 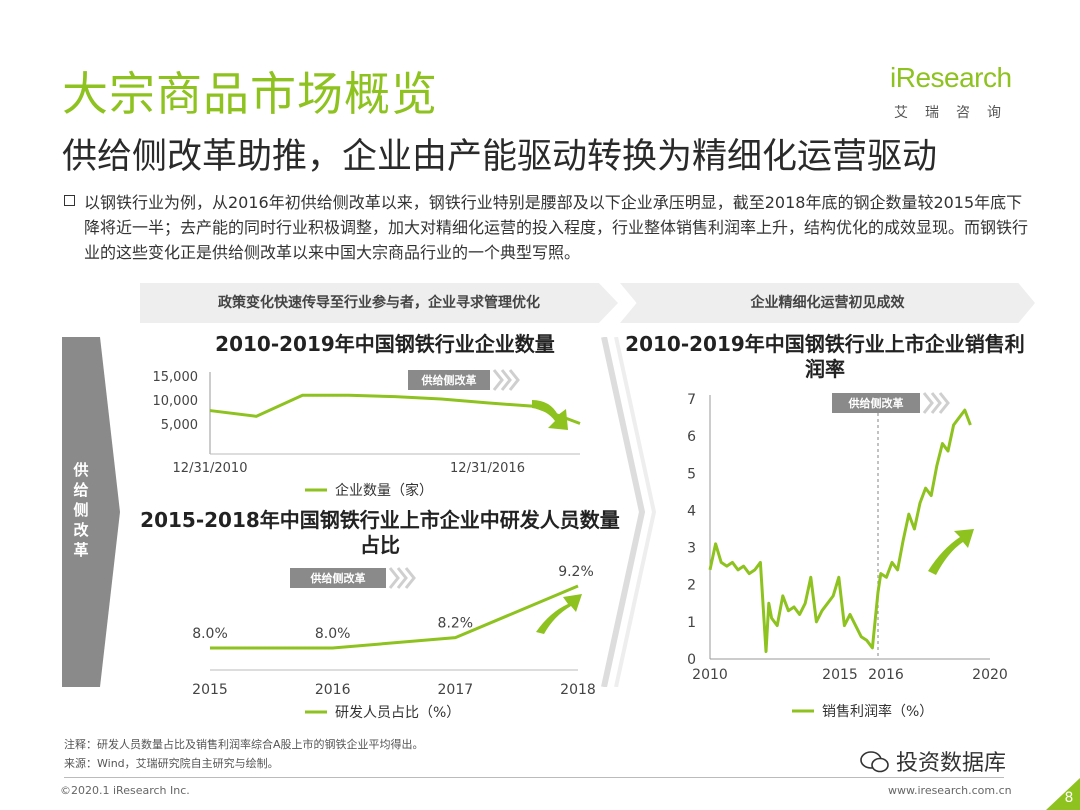 I want to click on chart3: 0 1 2 3 4 5 6 7 供给侧改革 2010 2015 2016 2020 销售利润率（%）, so click(x=847, y=556).